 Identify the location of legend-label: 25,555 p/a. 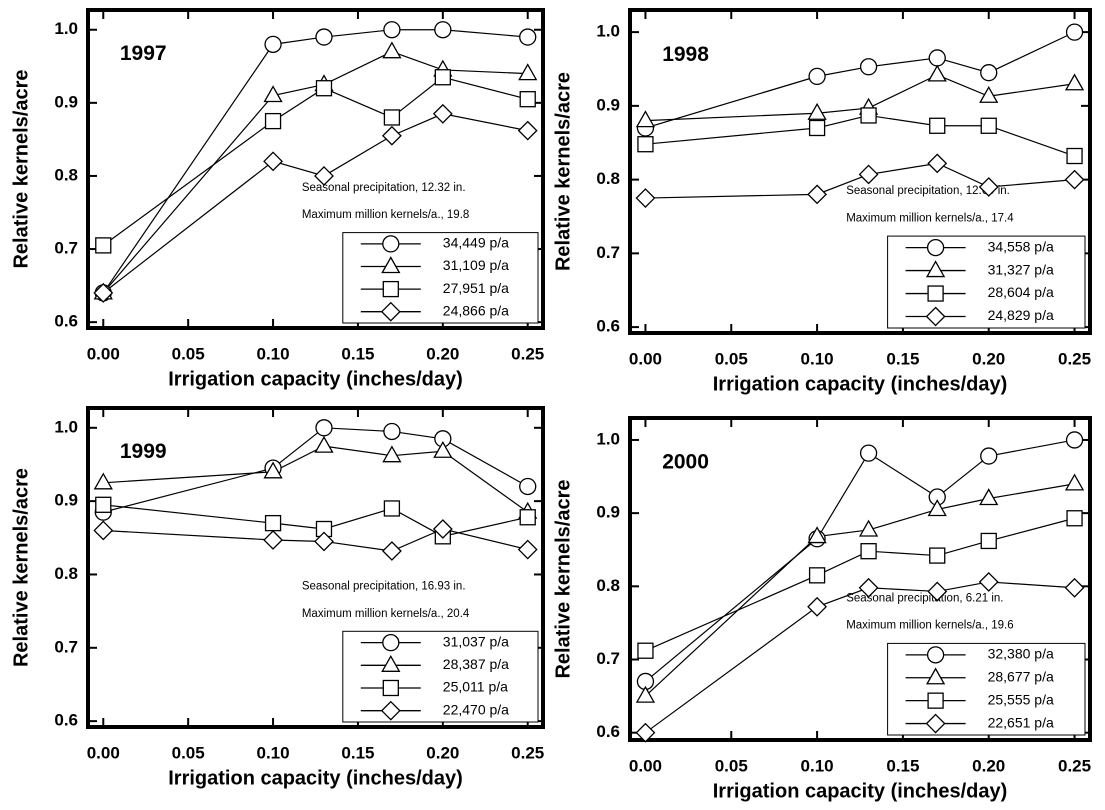
(1021, 699).